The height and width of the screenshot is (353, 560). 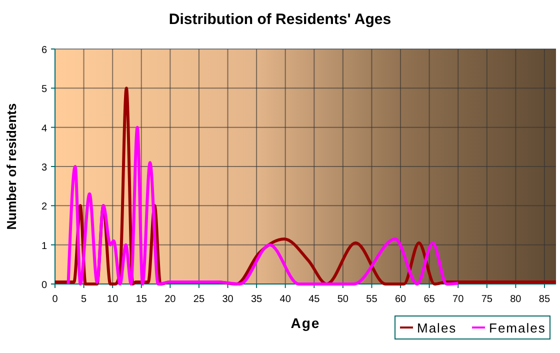 I want to click on legend-label: Females, so click(x=517, y=328).